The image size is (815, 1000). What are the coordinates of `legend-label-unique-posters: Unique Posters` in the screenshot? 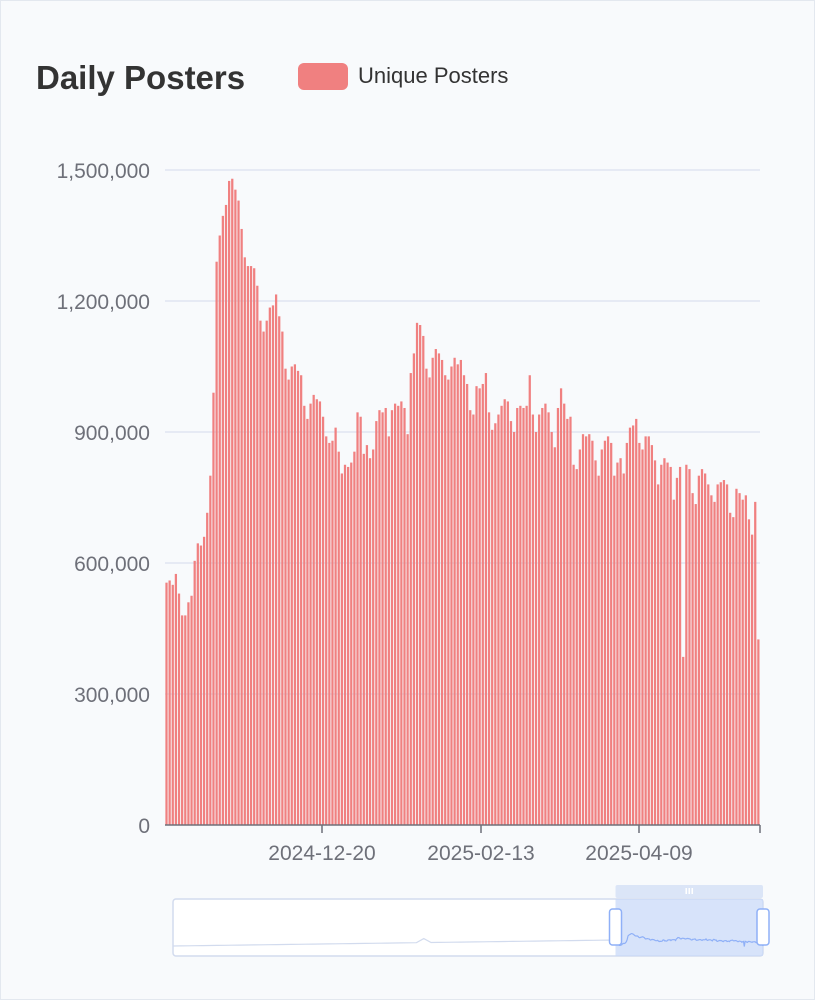 It's located at (433, 75).